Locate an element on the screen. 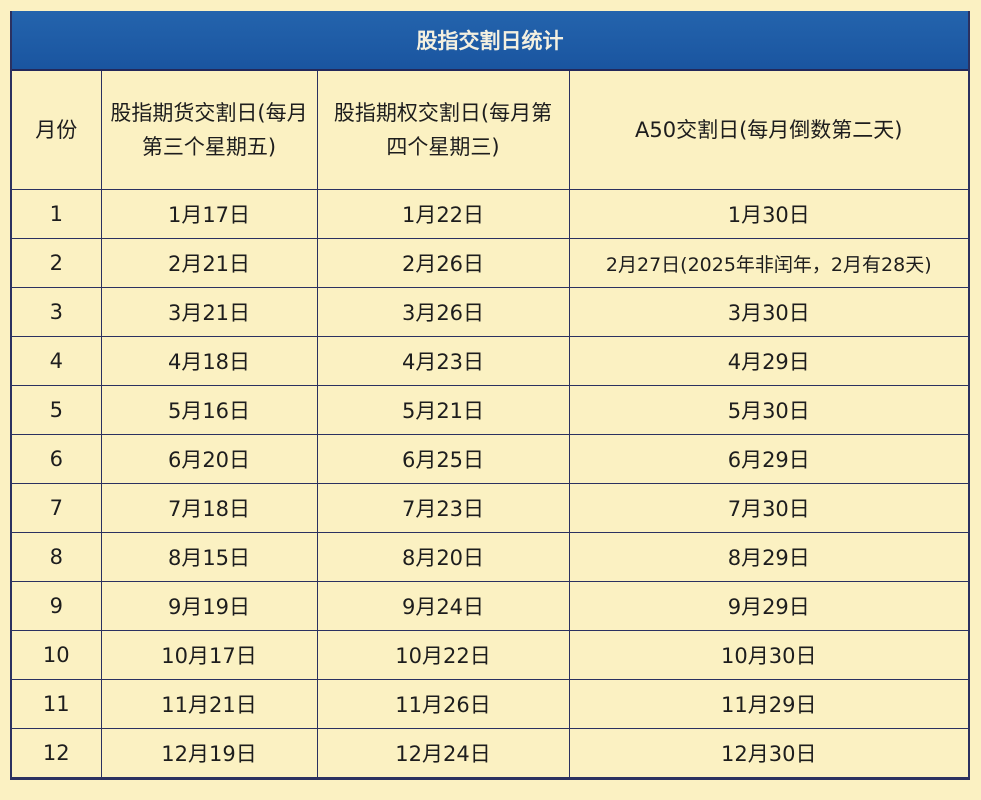 This screenshot has width=981, height=800. month-cell: 12 is located at coordinates (57, 753).